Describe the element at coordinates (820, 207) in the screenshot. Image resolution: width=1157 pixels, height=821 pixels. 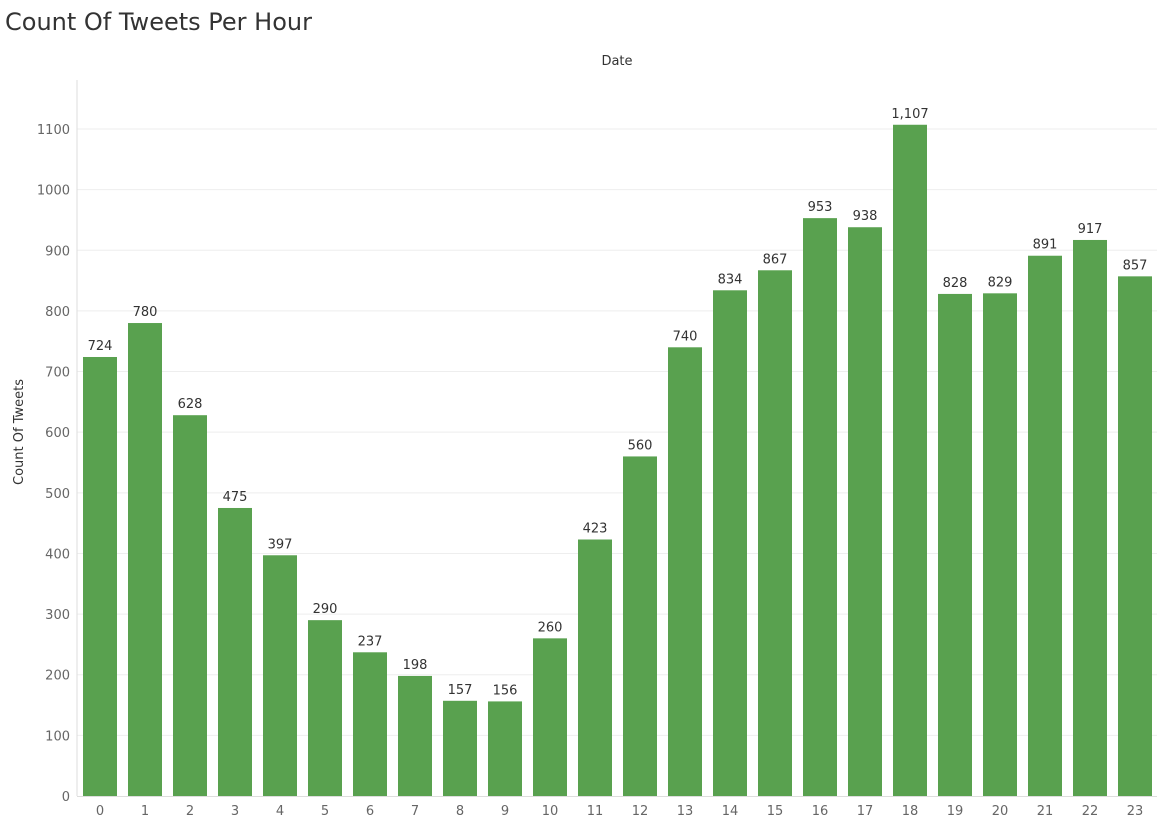
I see `data-label: 953` at that location.